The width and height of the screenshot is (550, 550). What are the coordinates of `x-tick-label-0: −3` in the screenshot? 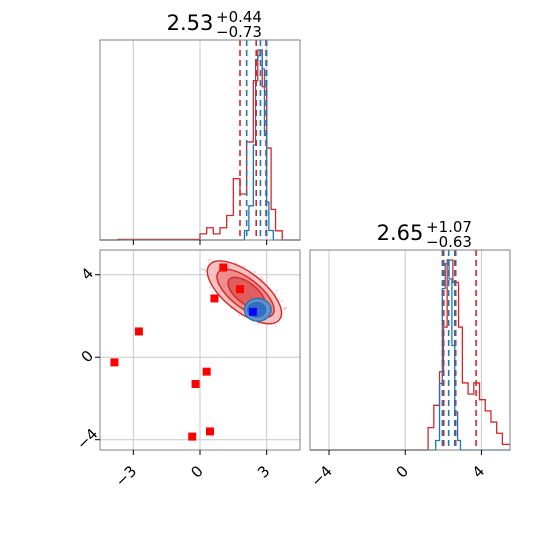 It's located at (126, 476).